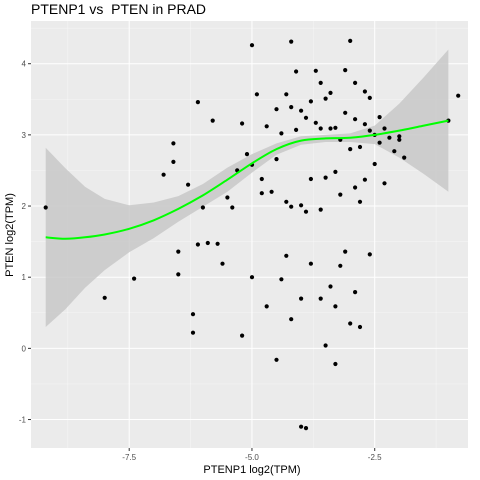  I want to click on x-tick-label: -7.5, so click(129, 457).